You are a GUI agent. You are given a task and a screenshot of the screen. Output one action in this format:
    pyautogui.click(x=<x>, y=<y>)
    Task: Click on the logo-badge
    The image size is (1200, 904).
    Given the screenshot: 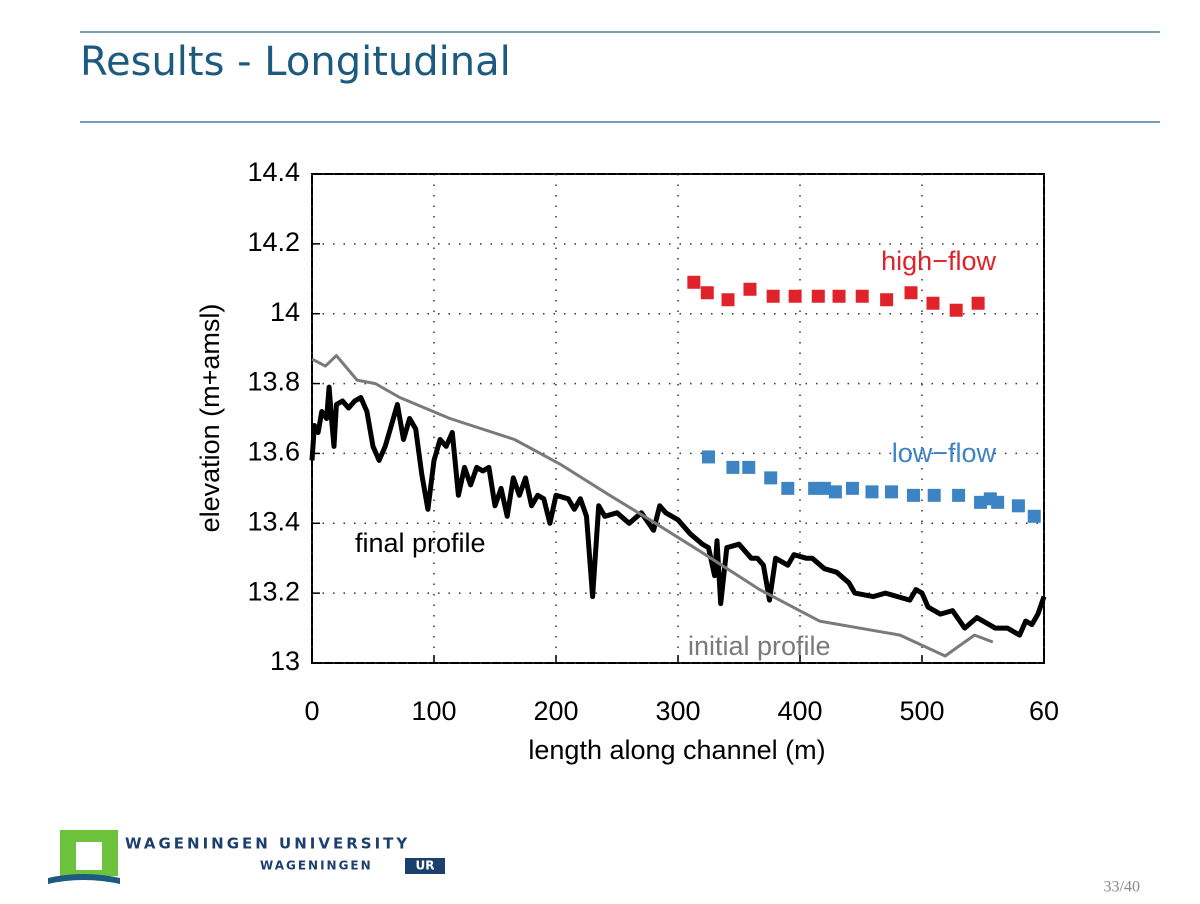 What is the action you would take?
    pyautogui.click(x=425, y=866)
    